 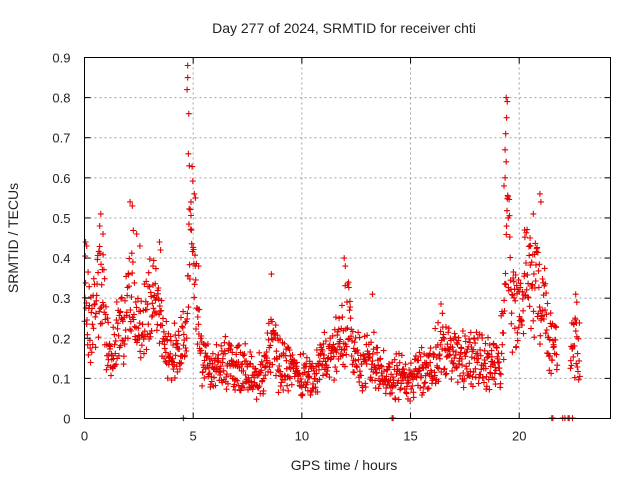 I want to click on y-tick-label: 0.8, so click(x=61, y=98).